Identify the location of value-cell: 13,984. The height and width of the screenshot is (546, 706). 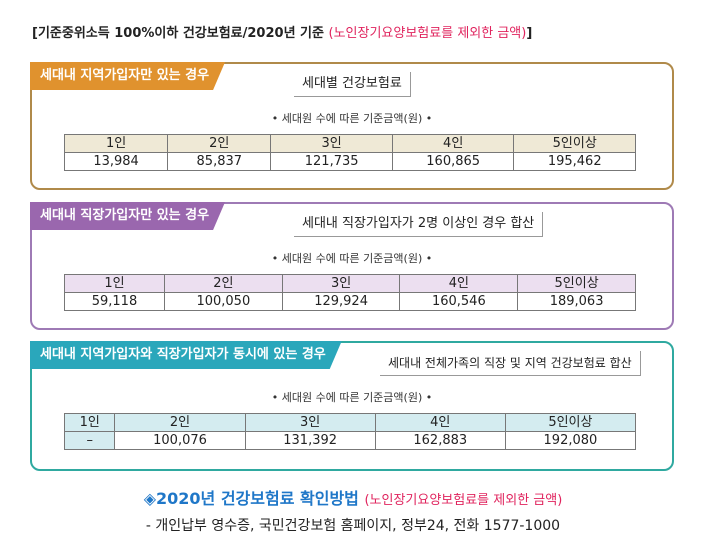
(116, 161).